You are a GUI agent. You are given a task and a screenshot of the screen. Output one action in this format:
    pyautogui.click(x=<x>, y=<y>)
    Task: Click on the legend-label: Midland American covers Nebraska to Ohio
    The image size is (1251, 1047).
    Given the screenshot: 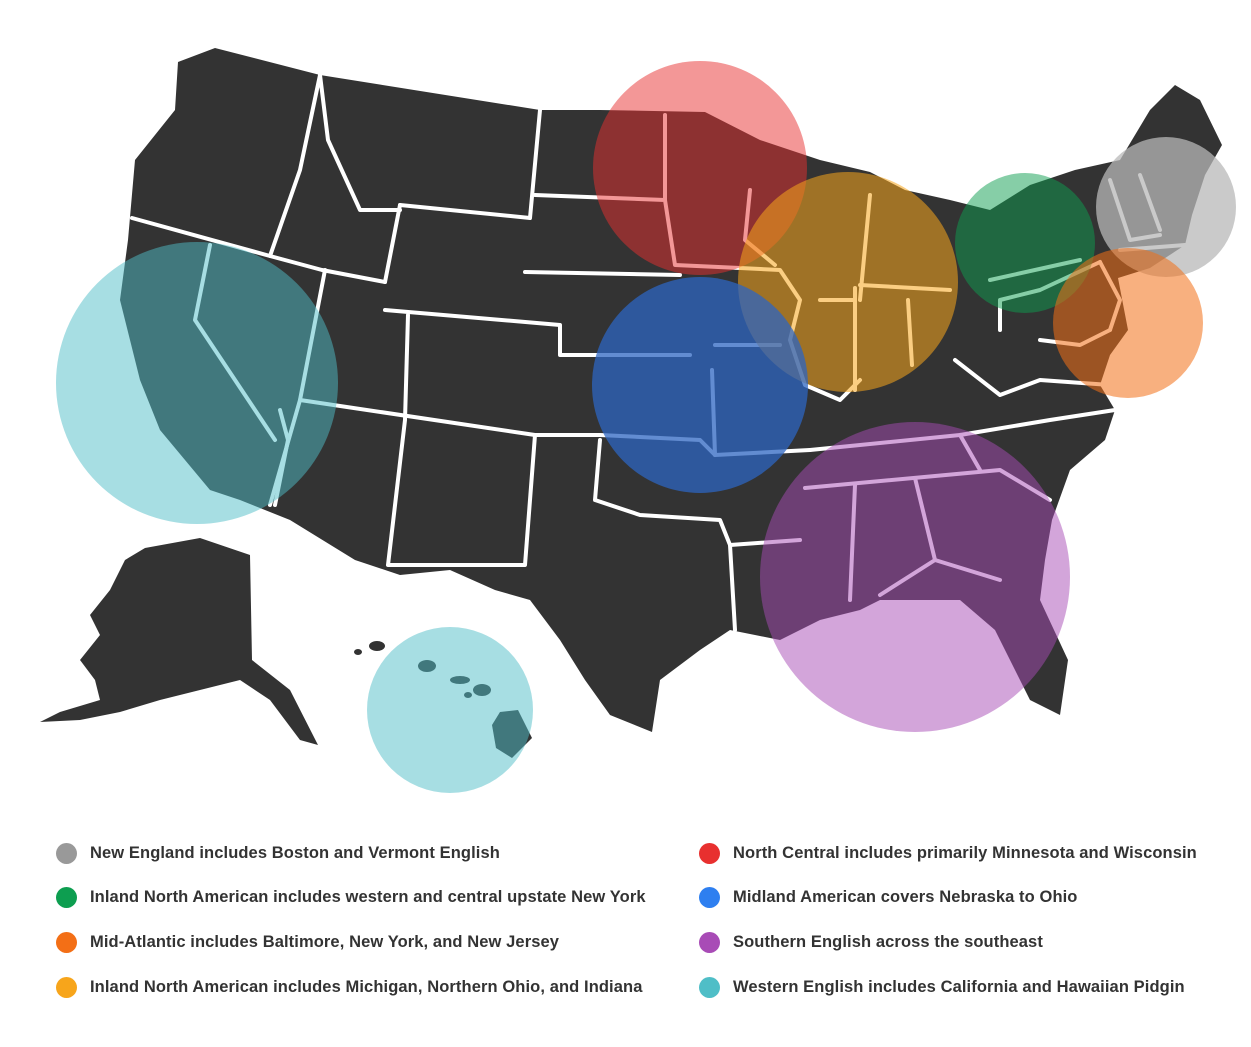 What is the action you would take?
    pyautogui.click(x=905, y=896)
    